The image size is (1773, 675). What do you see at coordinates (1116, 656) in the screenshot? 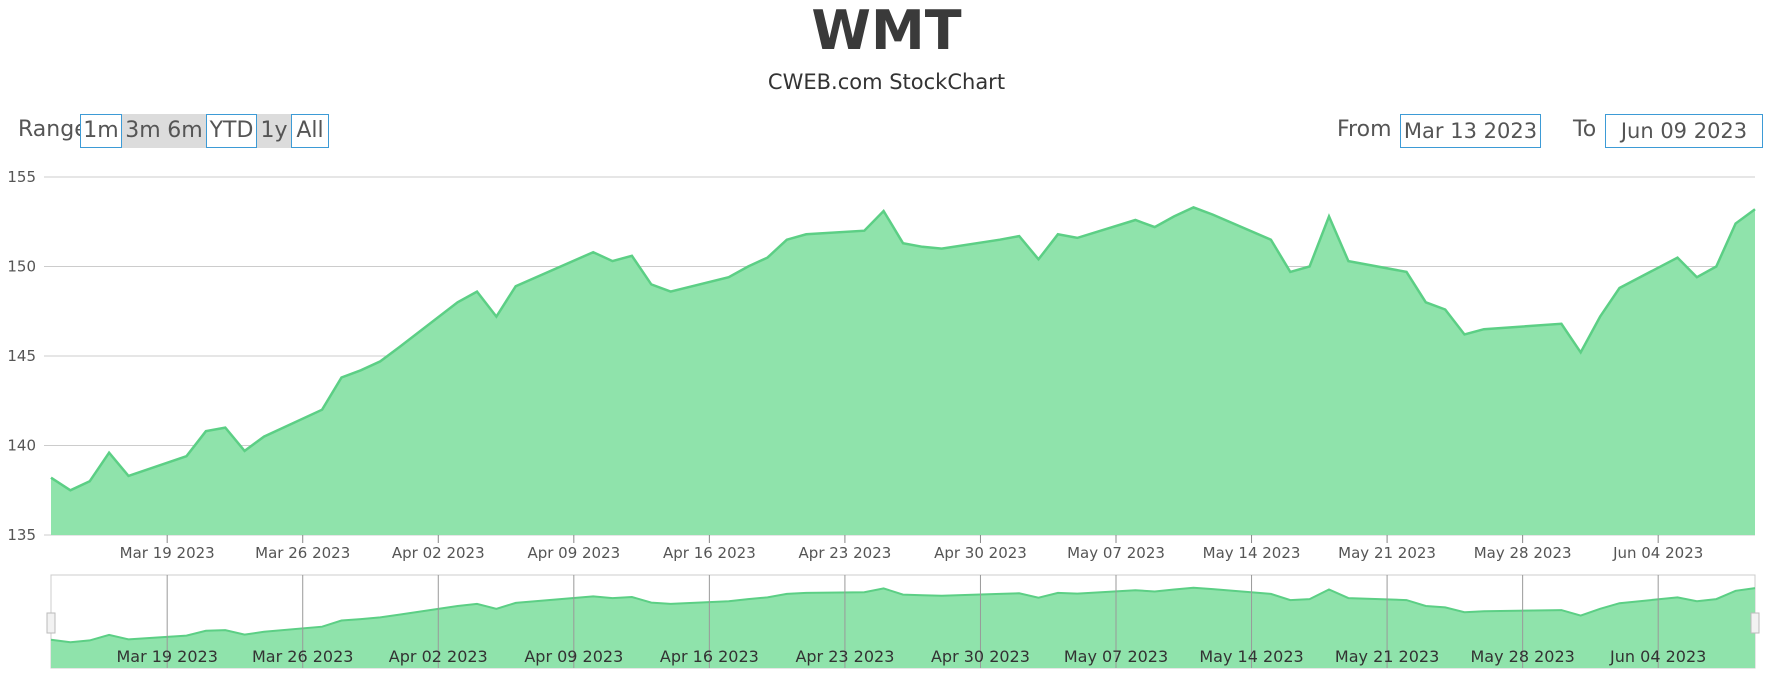
I see `navigator-tick-label: May 07 2023` at bounding box center [1116, 656].